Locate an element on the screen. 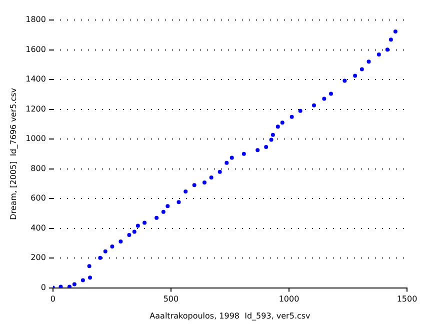 The image size is (447, 335). y-tick-label: 800 is located at coordinates (38, 168).